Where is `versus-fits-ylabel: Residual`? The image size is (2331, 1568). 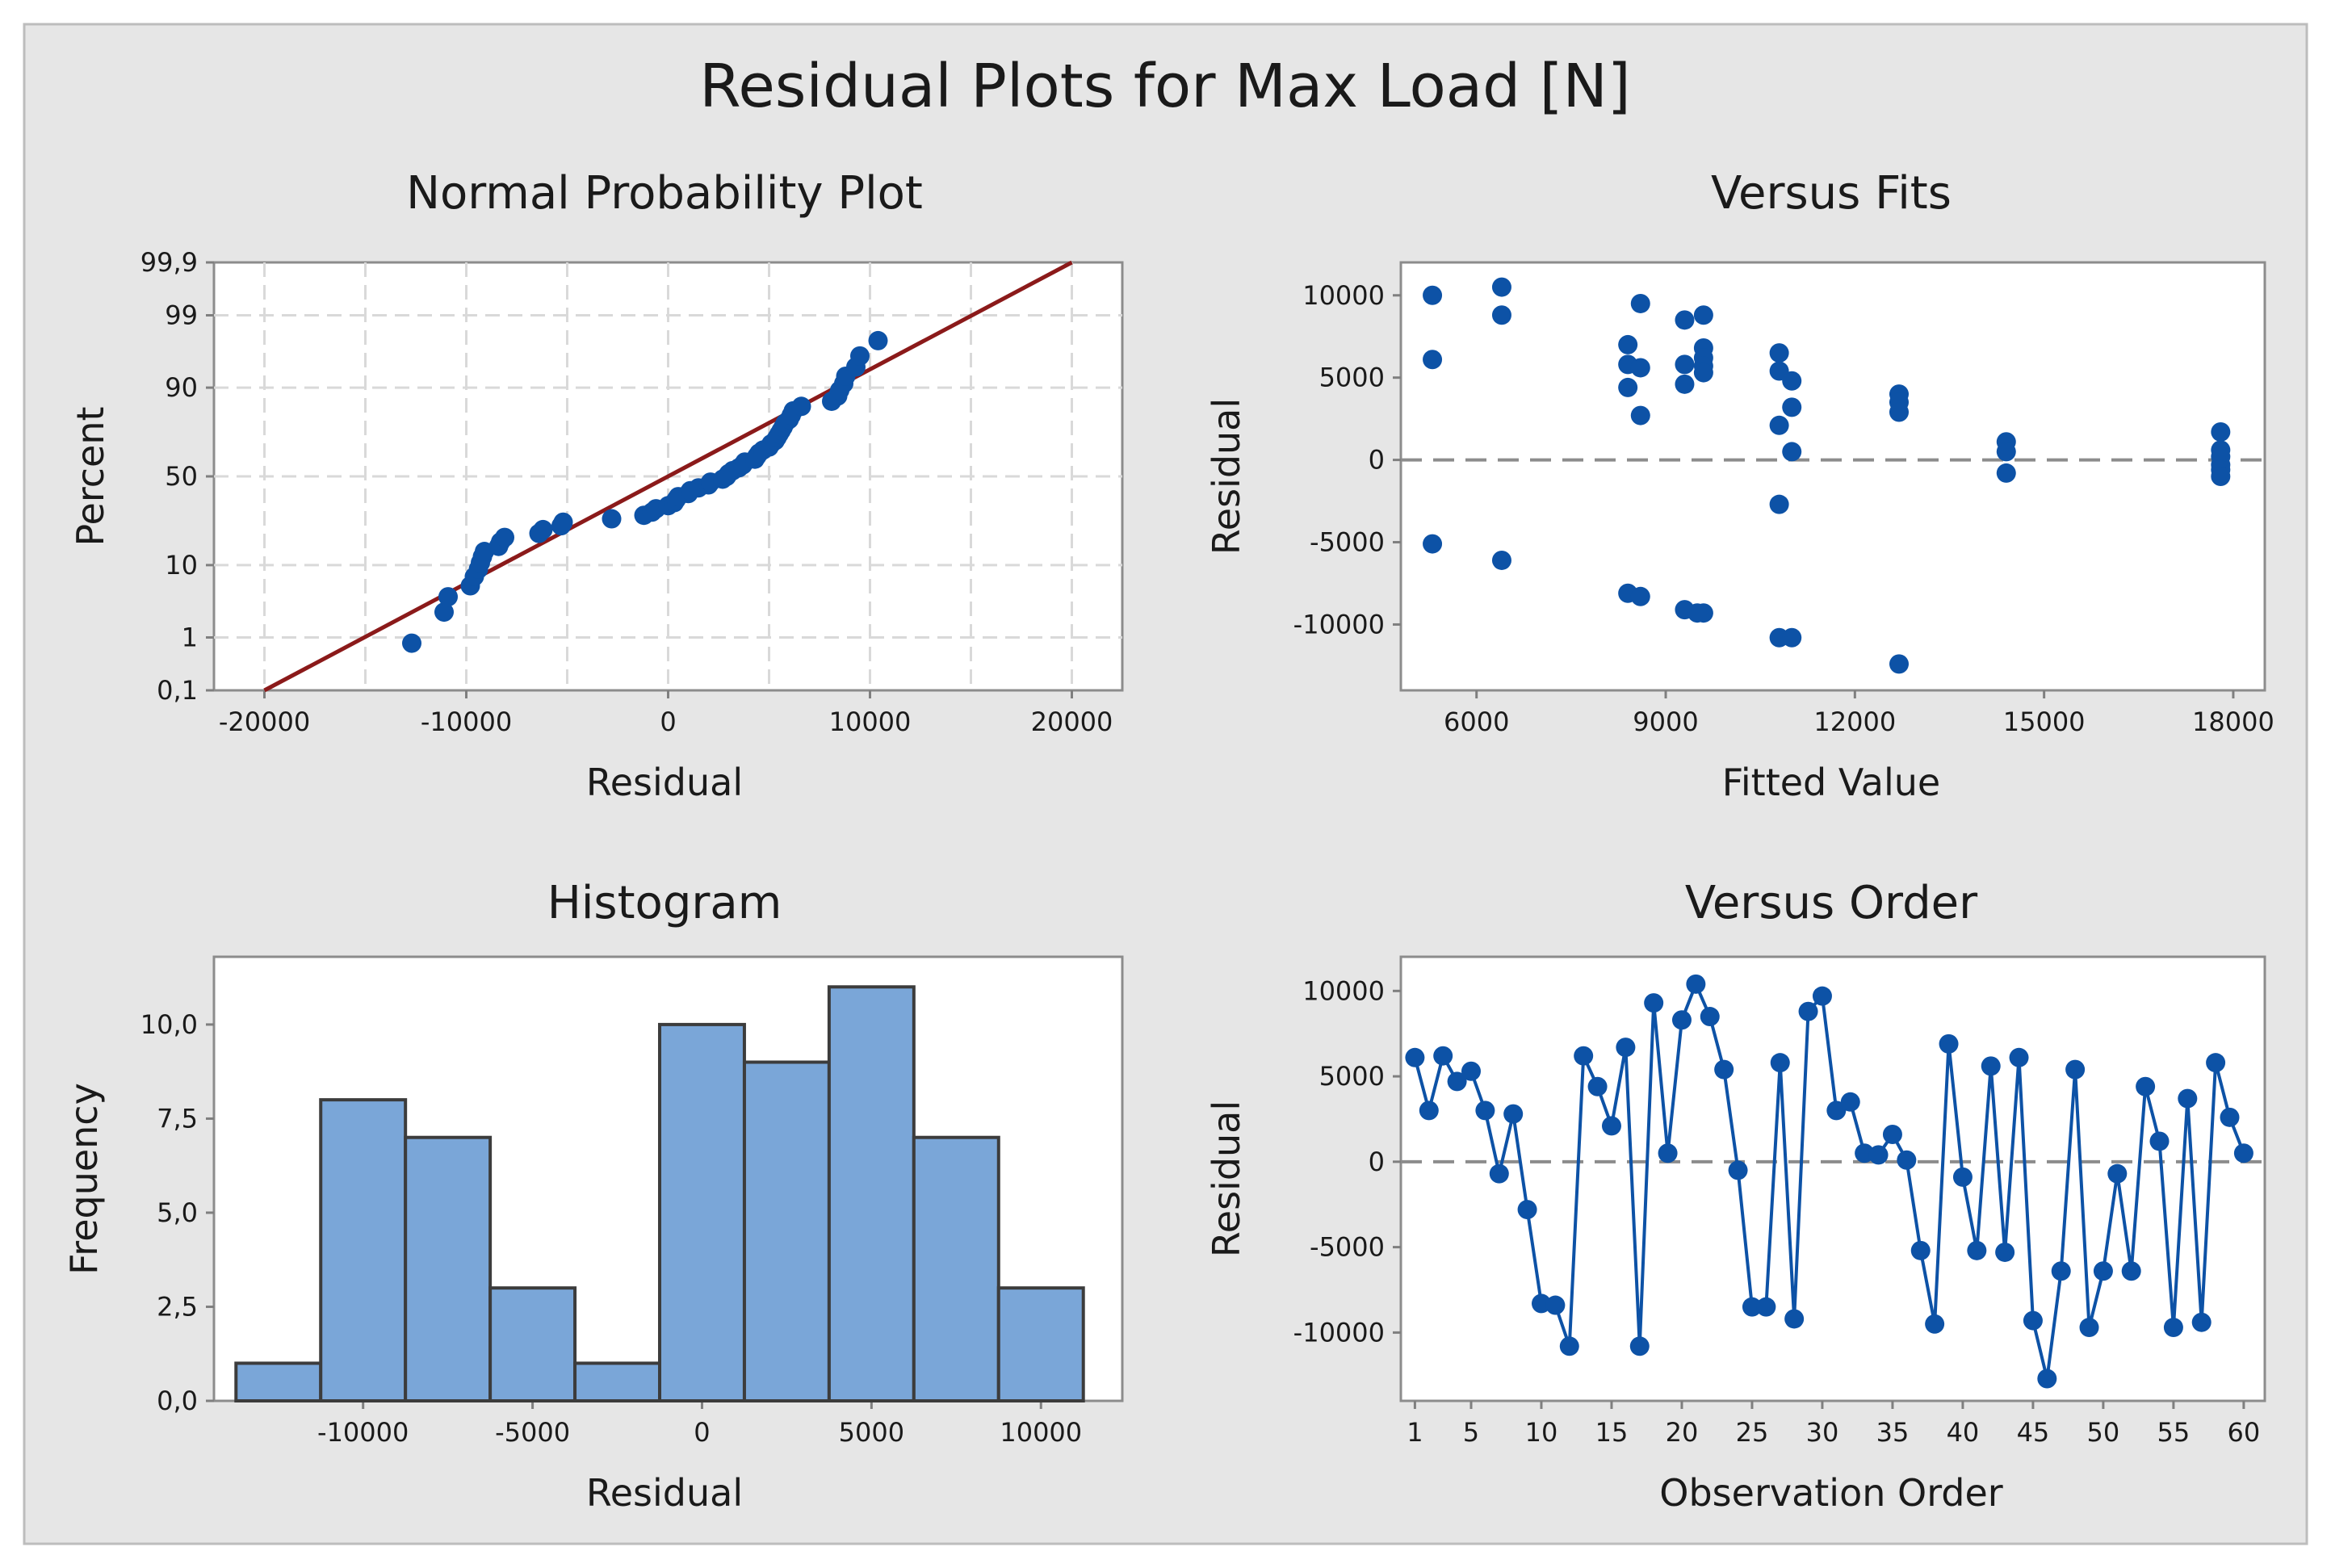
versus-fits-ylabel: Residual is located at coordinates (1226, 476).